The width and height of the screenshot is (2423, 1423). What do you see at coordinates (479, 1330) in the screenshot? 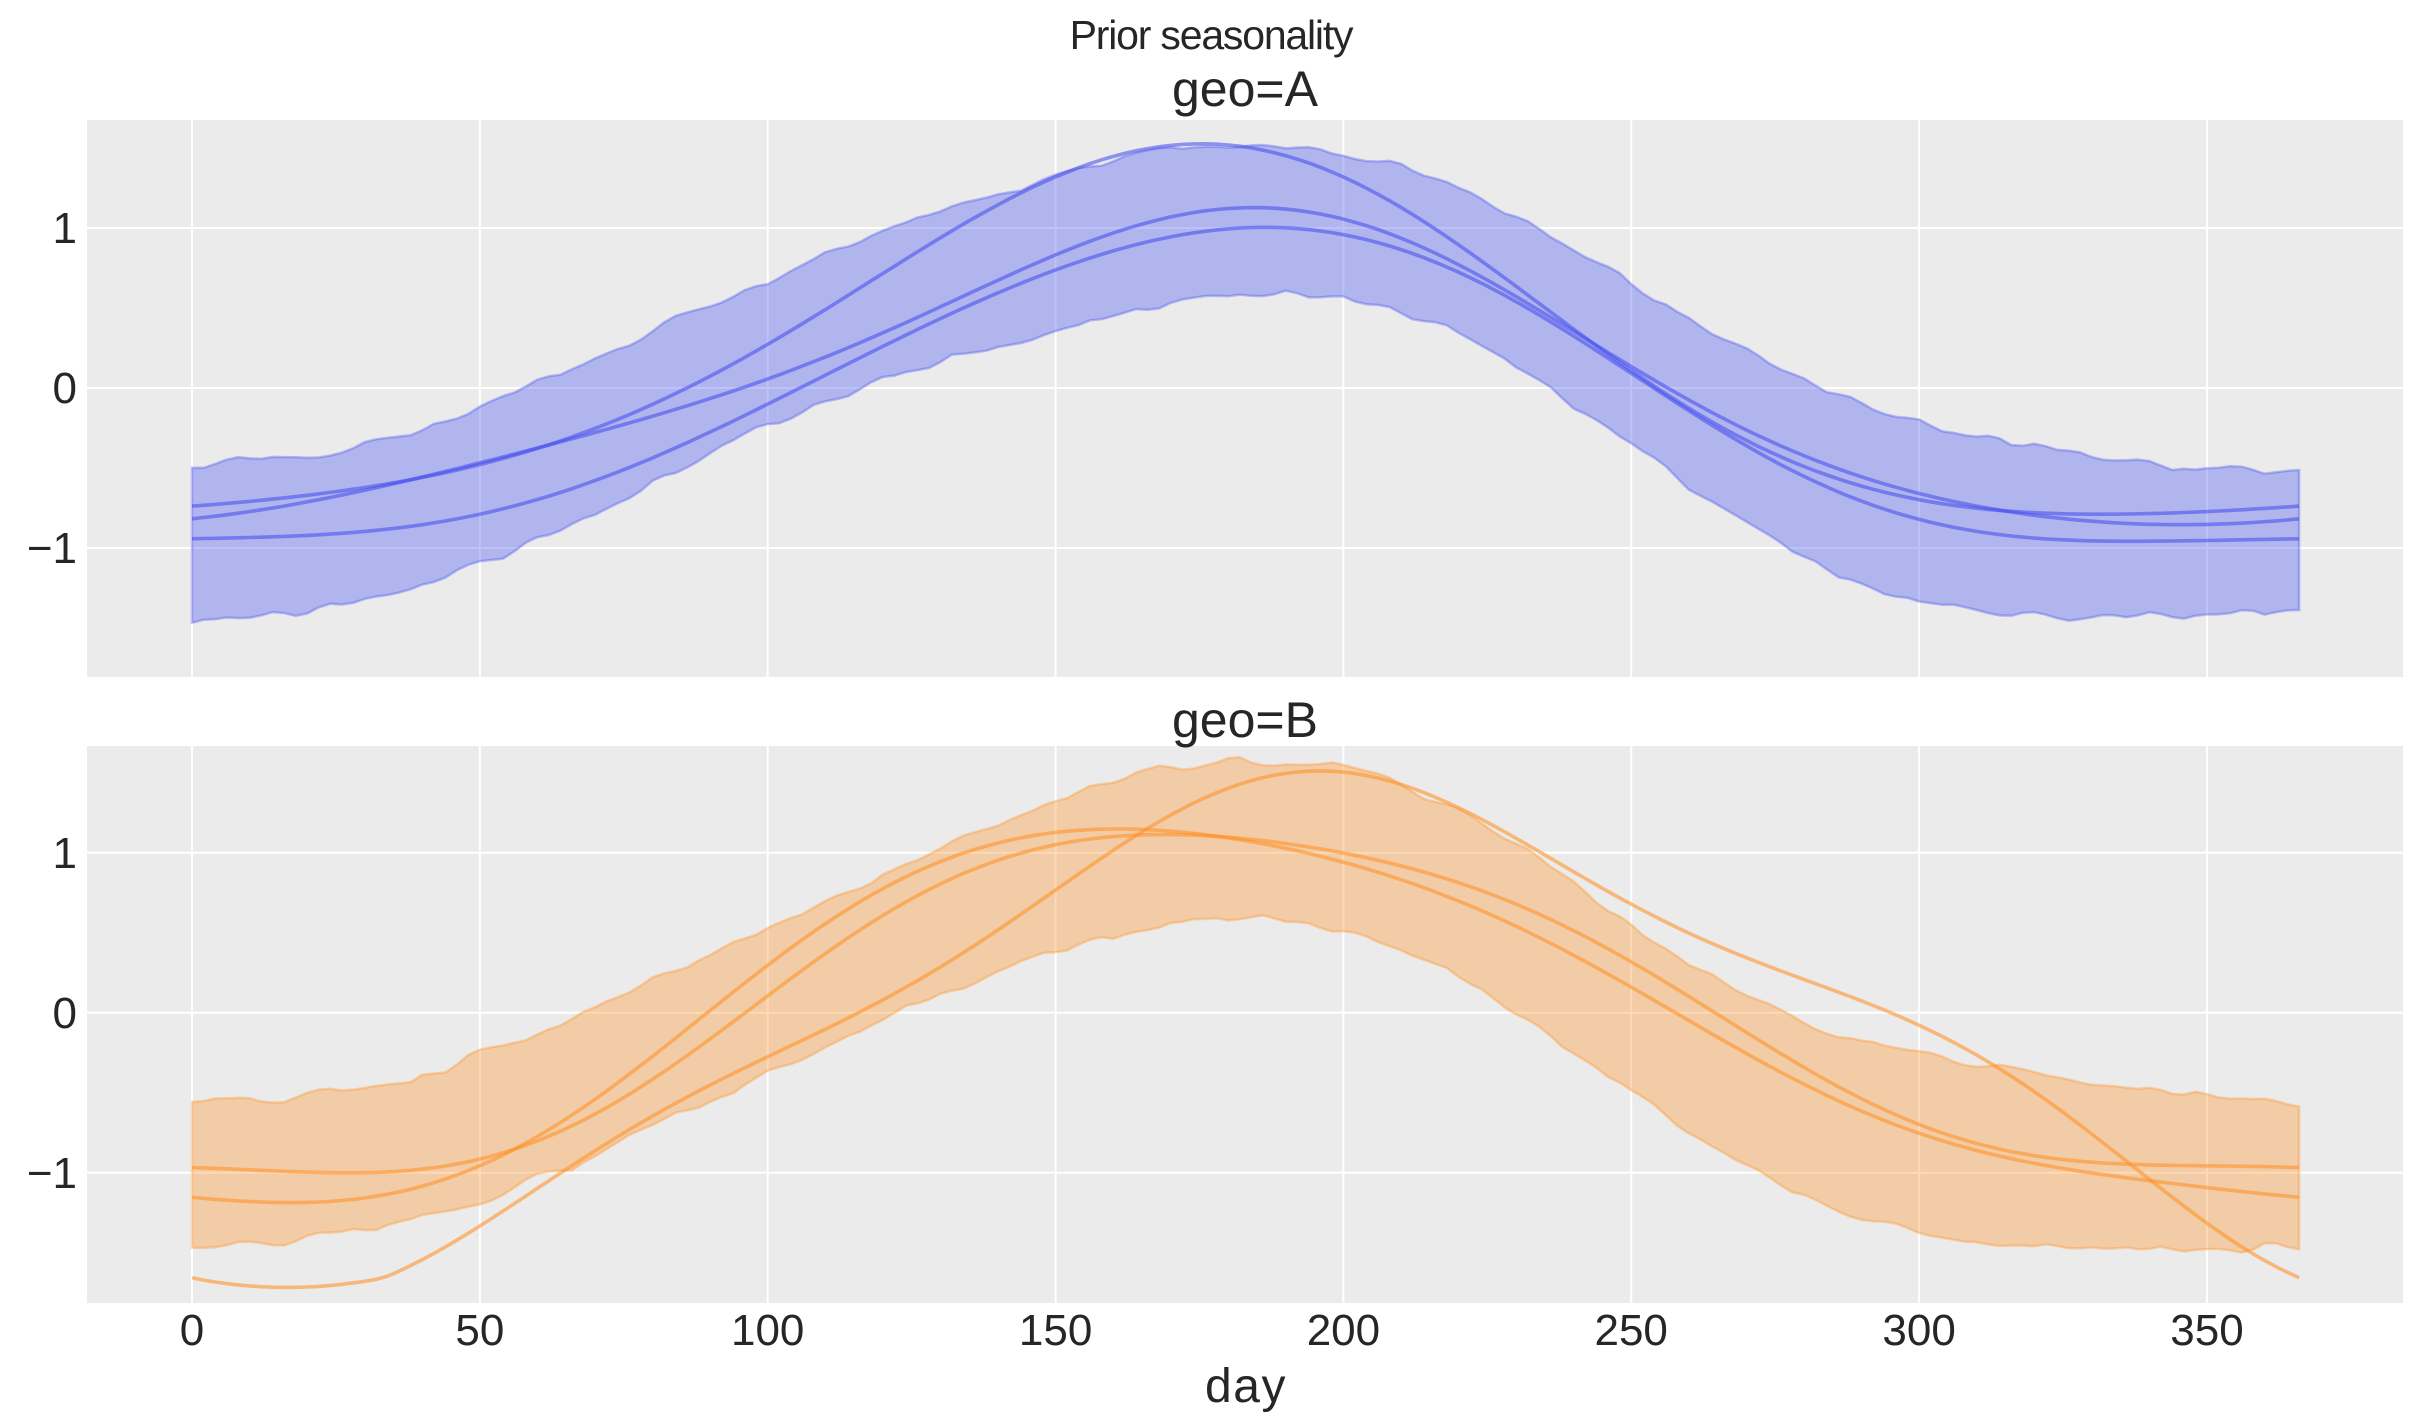
I see `svg-text: 50` at bounding box center [479, 1330].